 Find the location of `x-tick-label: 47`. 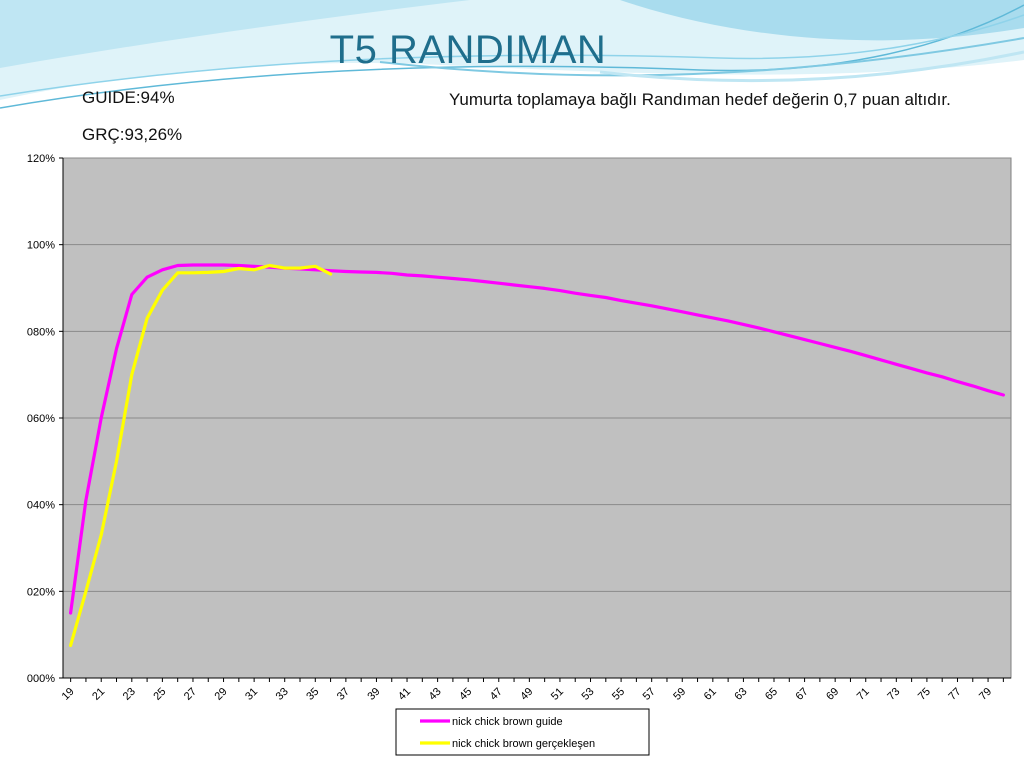

x-tick-label: 47 is located at coordinates (496, 694).